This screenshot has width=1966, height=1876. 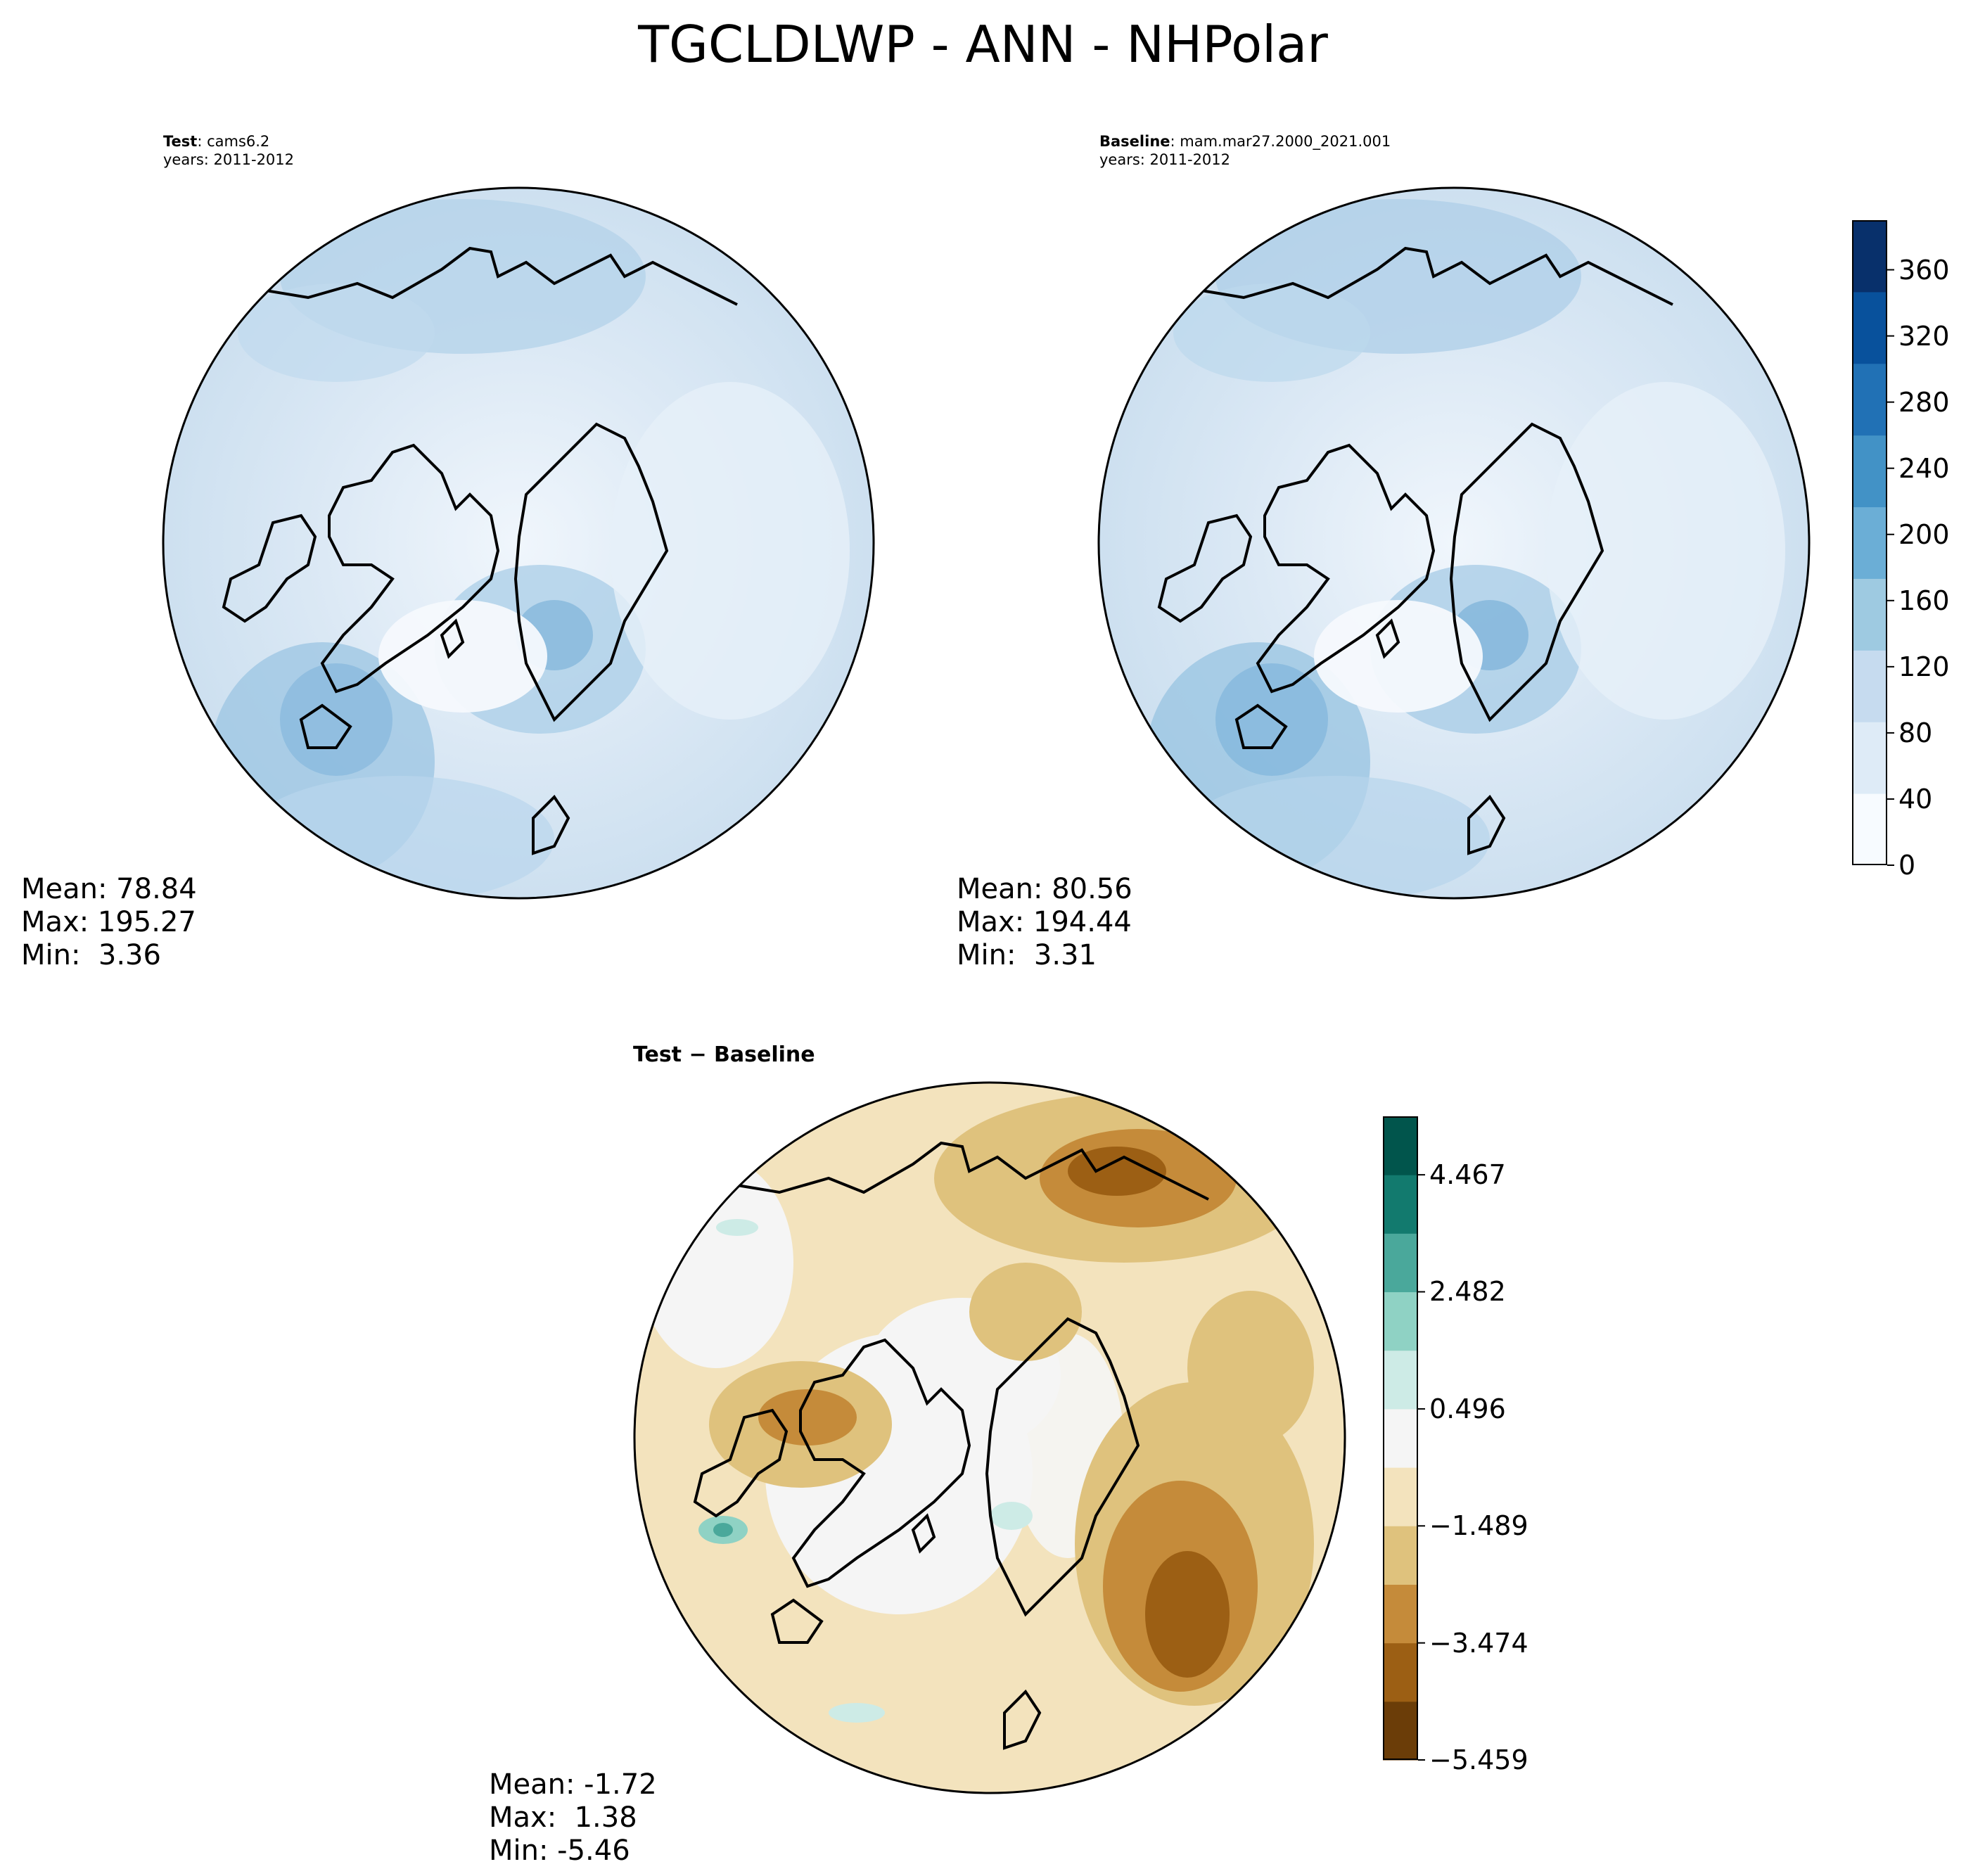 I want to click on top-colorbar-tick-label: 120, so click(x=1924, y=666).